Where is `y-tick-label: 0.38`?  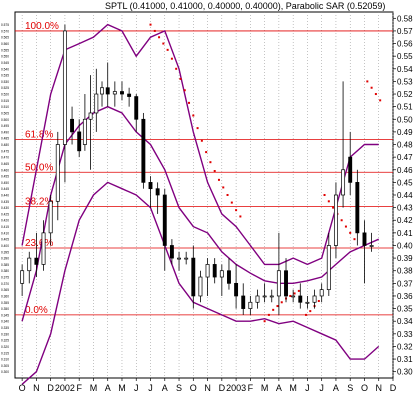 y-tick-label: 0.38 is located at coordinates (405, 271).